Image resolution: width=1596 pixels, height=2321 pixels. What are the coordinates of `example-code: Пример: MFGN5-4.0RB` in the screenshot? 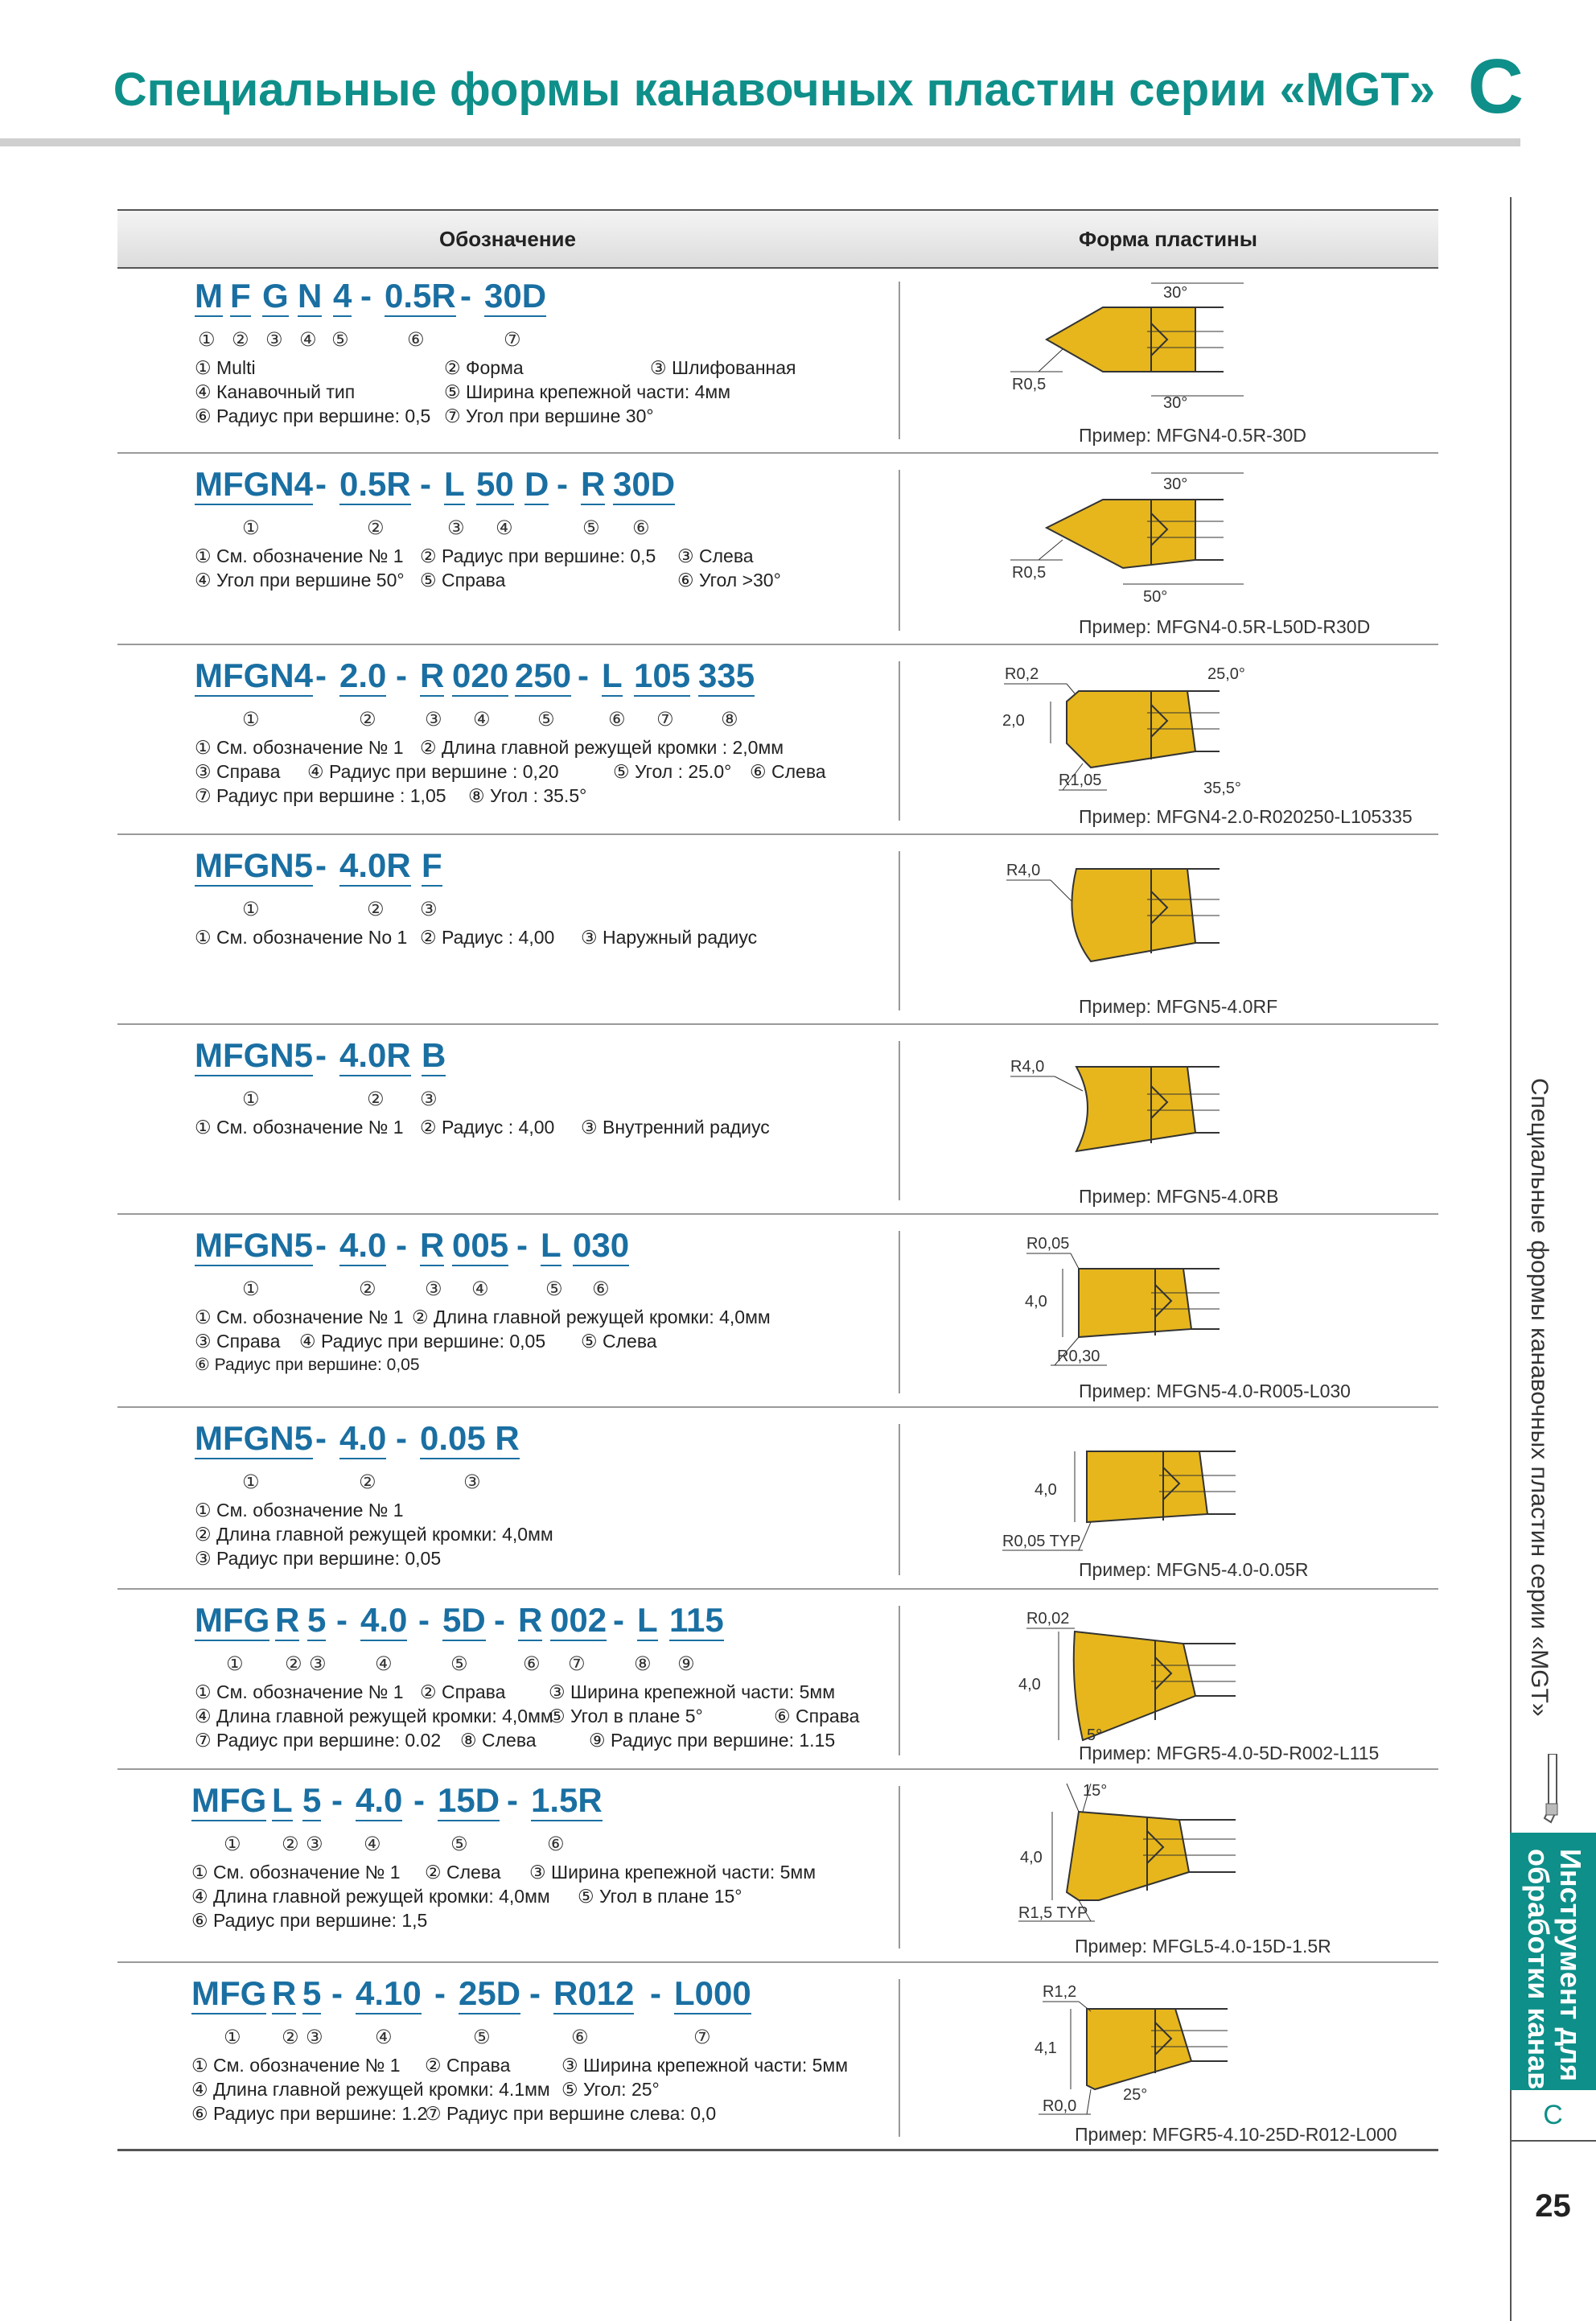 It's located at (1179, 1196).